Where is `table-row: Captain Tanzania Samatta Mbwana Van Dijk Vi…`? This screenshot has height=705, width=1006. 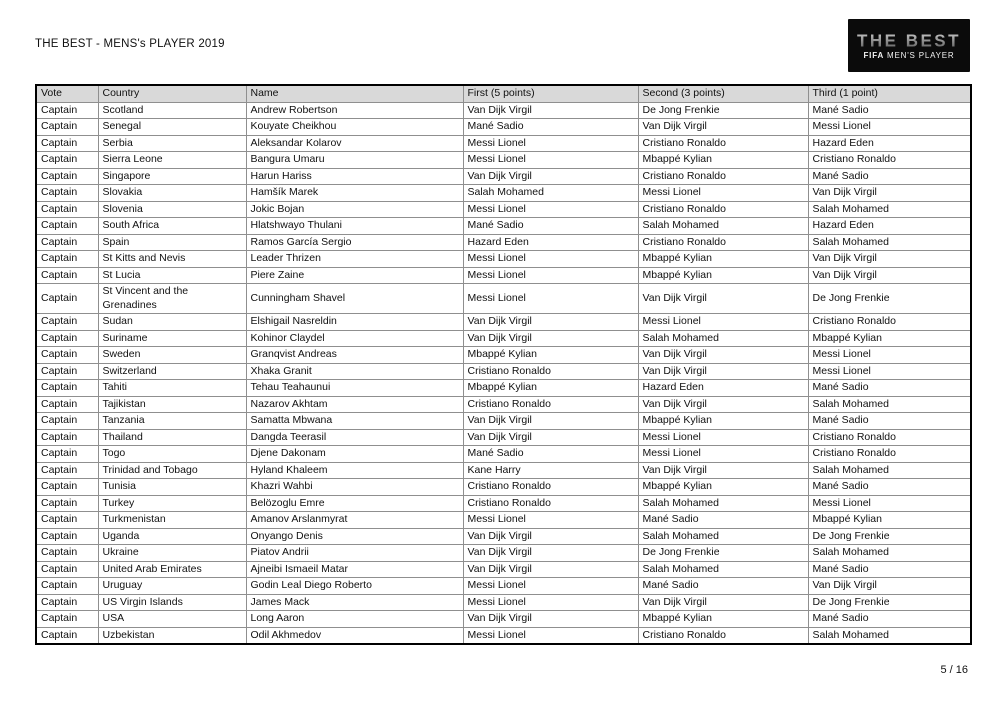
table-row: Captain Tanzania Samatta Mbwana Van Dijk Vi… is located at coordinates (503, 421).